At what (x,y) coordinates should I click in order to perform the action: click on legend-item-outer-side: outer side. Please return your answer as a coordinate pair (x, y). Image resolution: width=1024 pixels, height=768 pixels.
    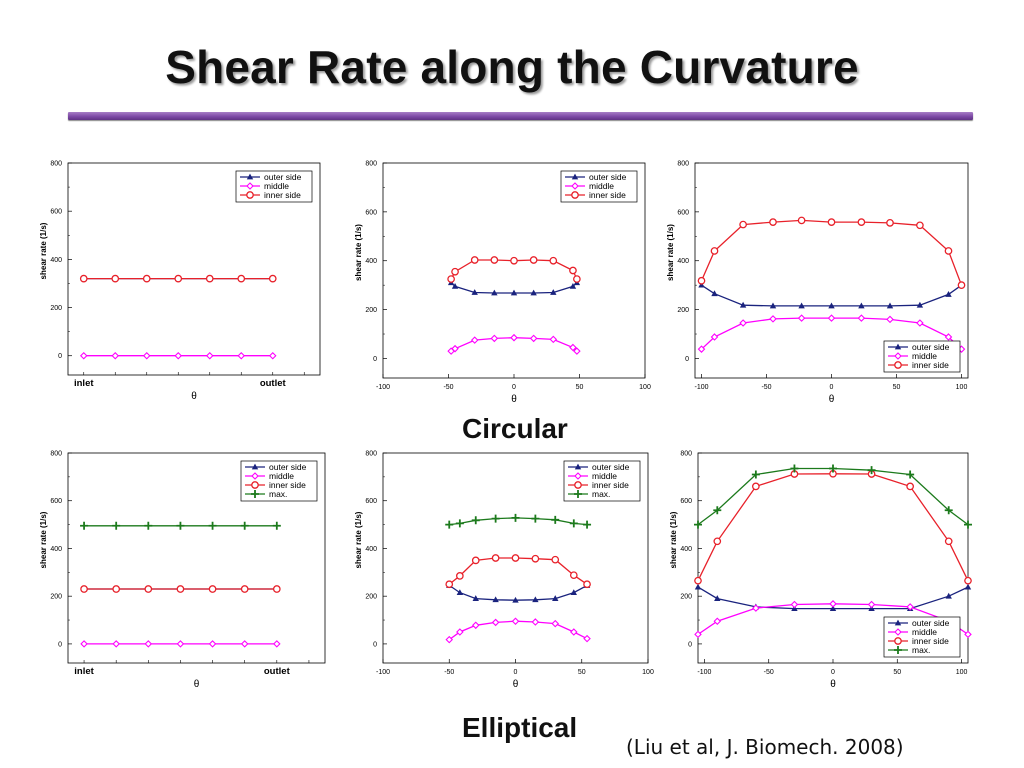
    Looking at the image, I should click on (599, 467).